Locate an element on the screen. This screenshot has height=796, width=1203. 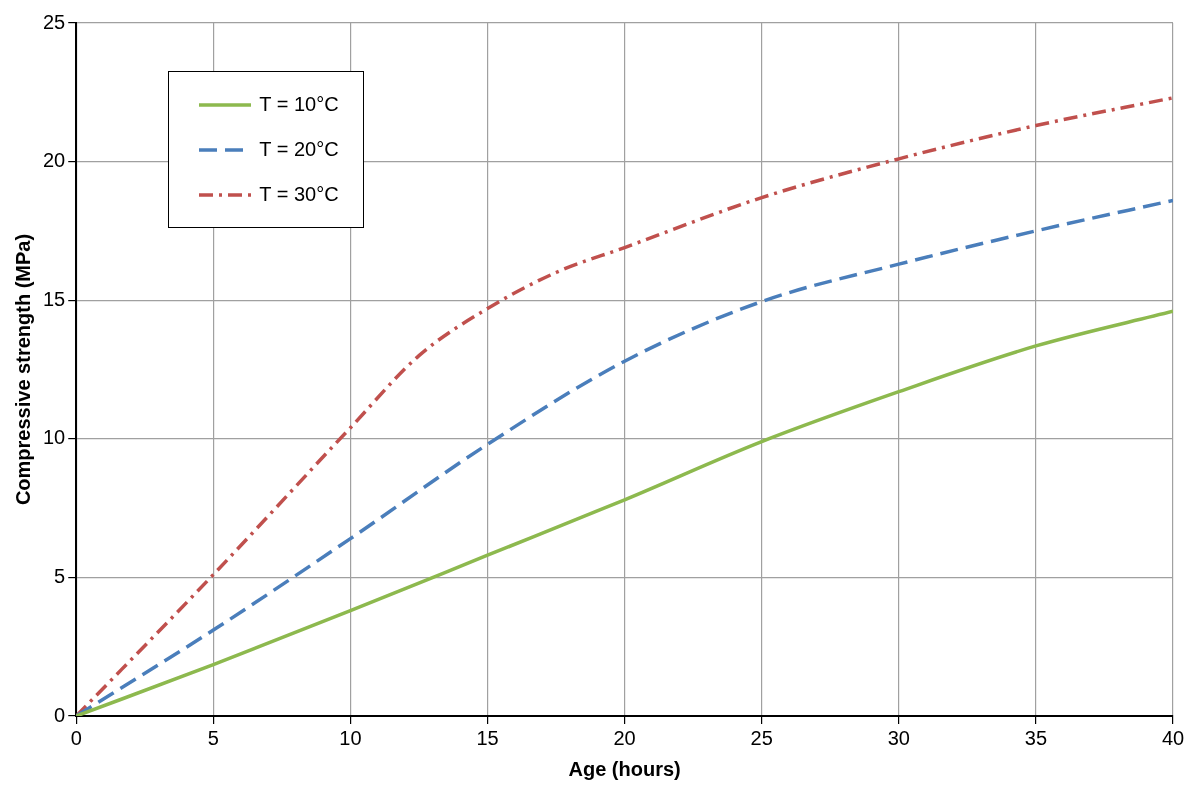
y-tick-label: 25 is located at coordinates (54, 21).